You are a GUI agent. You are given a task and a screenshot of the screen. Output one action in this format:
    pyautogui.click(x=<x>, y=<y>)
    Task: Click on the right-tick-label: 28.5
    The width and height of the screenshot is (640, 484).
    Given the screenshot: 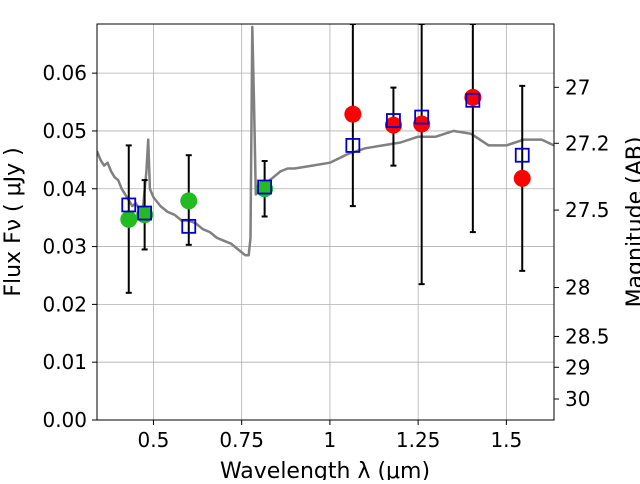 What is the action you would take?
    pyautogui.click(x=587, y=336)
    